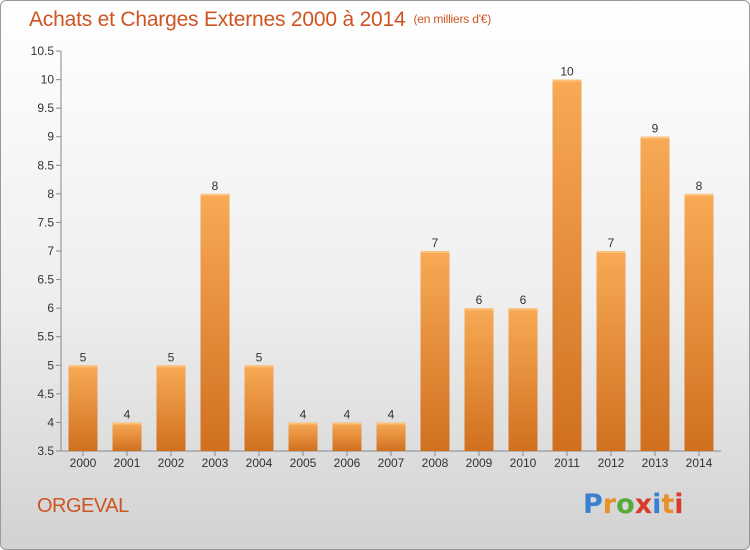  What do you see at coordinates (45, 165) in the screenshot?
I see `y-tick-label: 8.5` at bounding box center [45, 165].